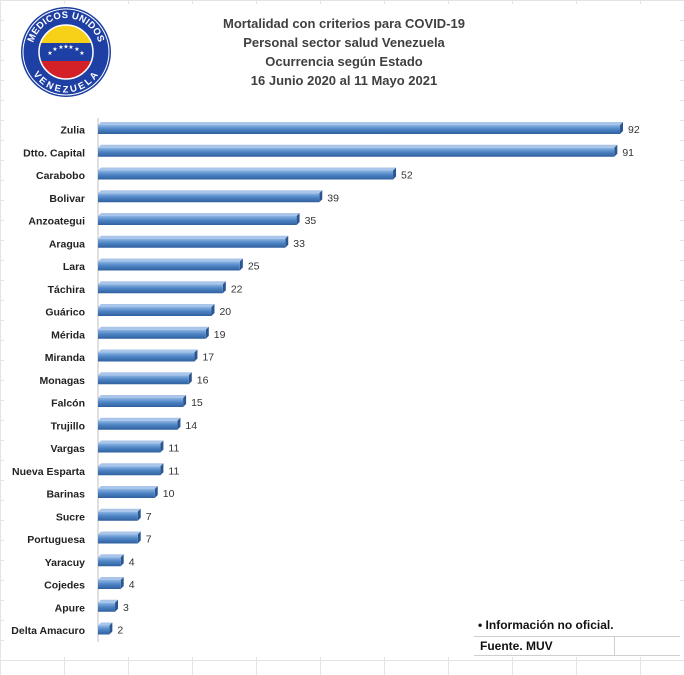 The width and height of the screenshot is (684, 675). Describe the element at coordinates (70, 517) in the screenshot. I see `category-label: Sucre` at that location.